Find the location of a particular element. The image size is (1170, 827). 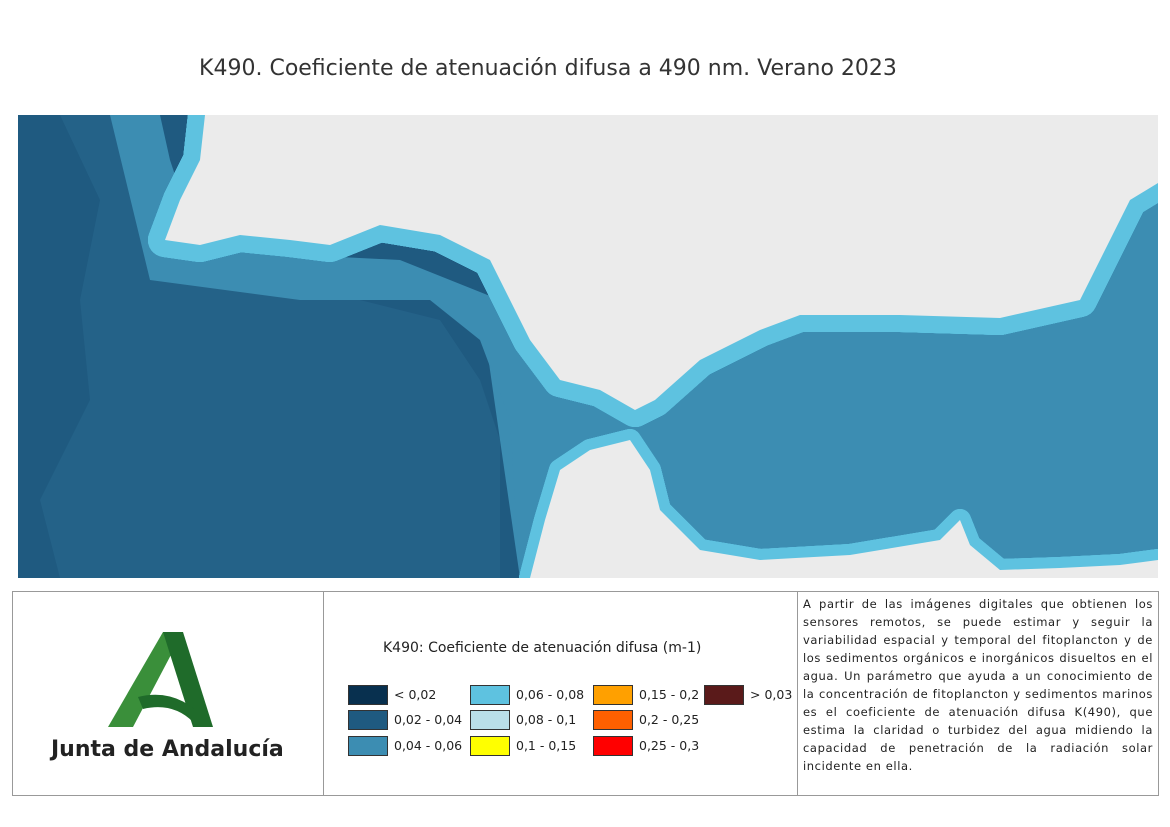

morocco-coast is located at coordinates (838, 503).